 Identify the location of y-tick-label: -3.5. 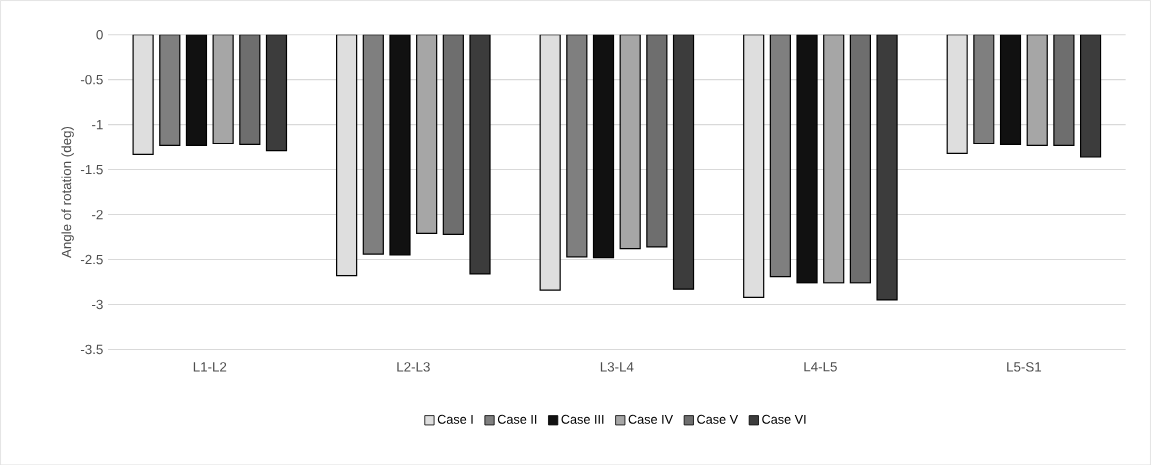
(91, 349).